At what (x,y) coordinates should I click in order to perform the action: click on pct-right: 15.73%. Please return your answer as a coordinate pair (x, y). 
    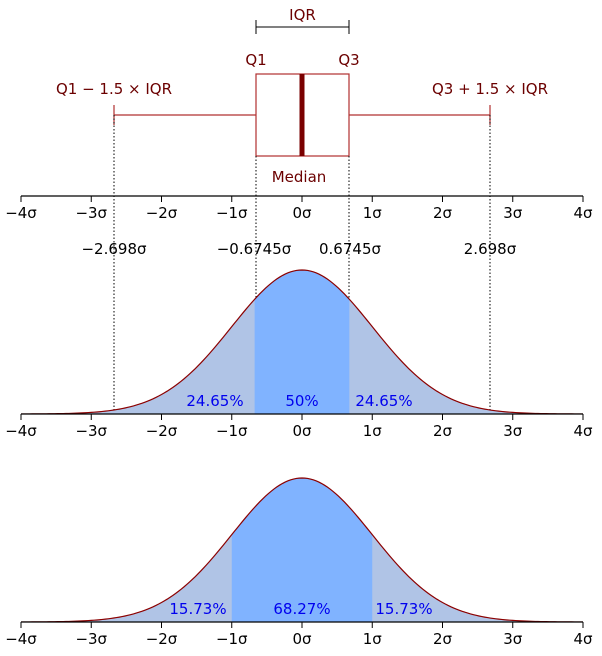
    Looking at the image, I should click on (403, 609).